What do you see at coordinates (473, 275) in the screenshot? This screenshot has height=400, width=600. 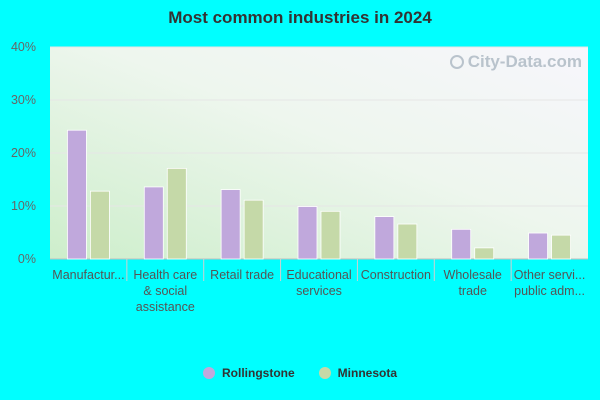 I see `x-tick-label: Wholesale` at bounding box center [473, 275].